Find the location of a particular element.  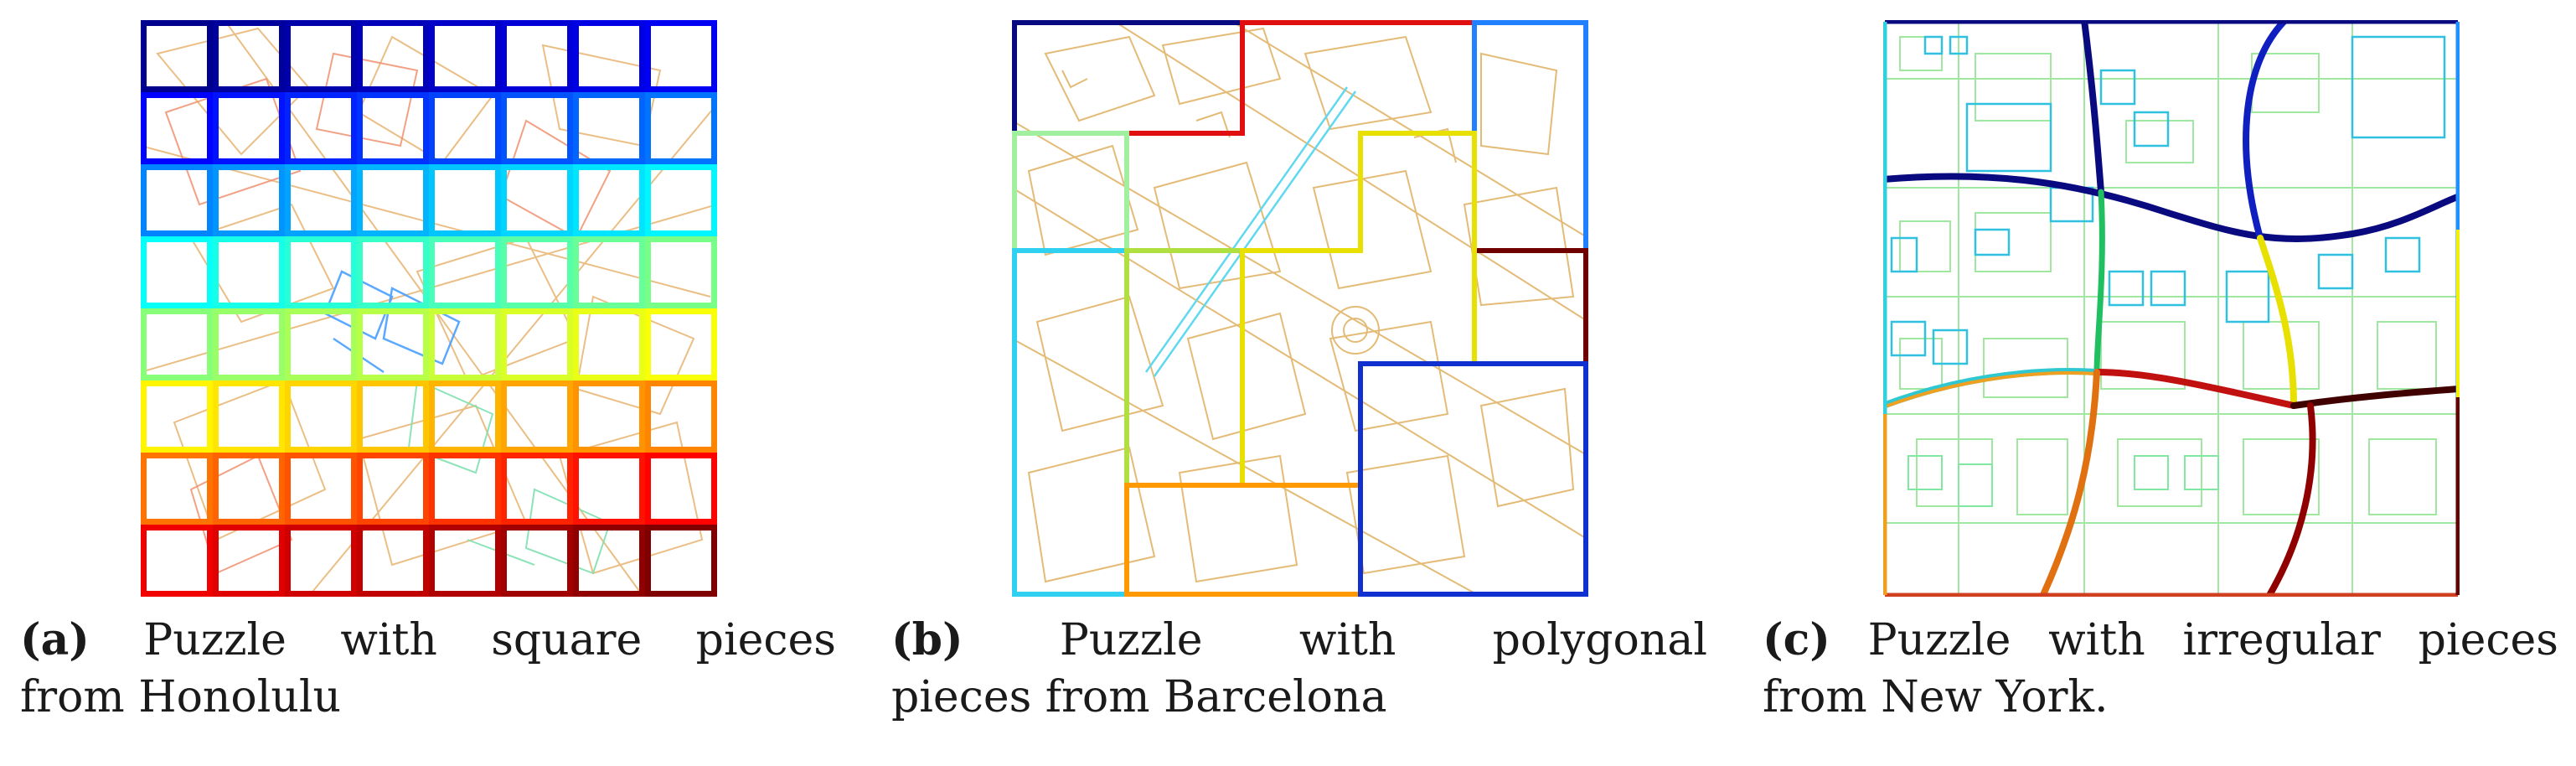

caption-word: irregular is located at coordinates (2281, 640).